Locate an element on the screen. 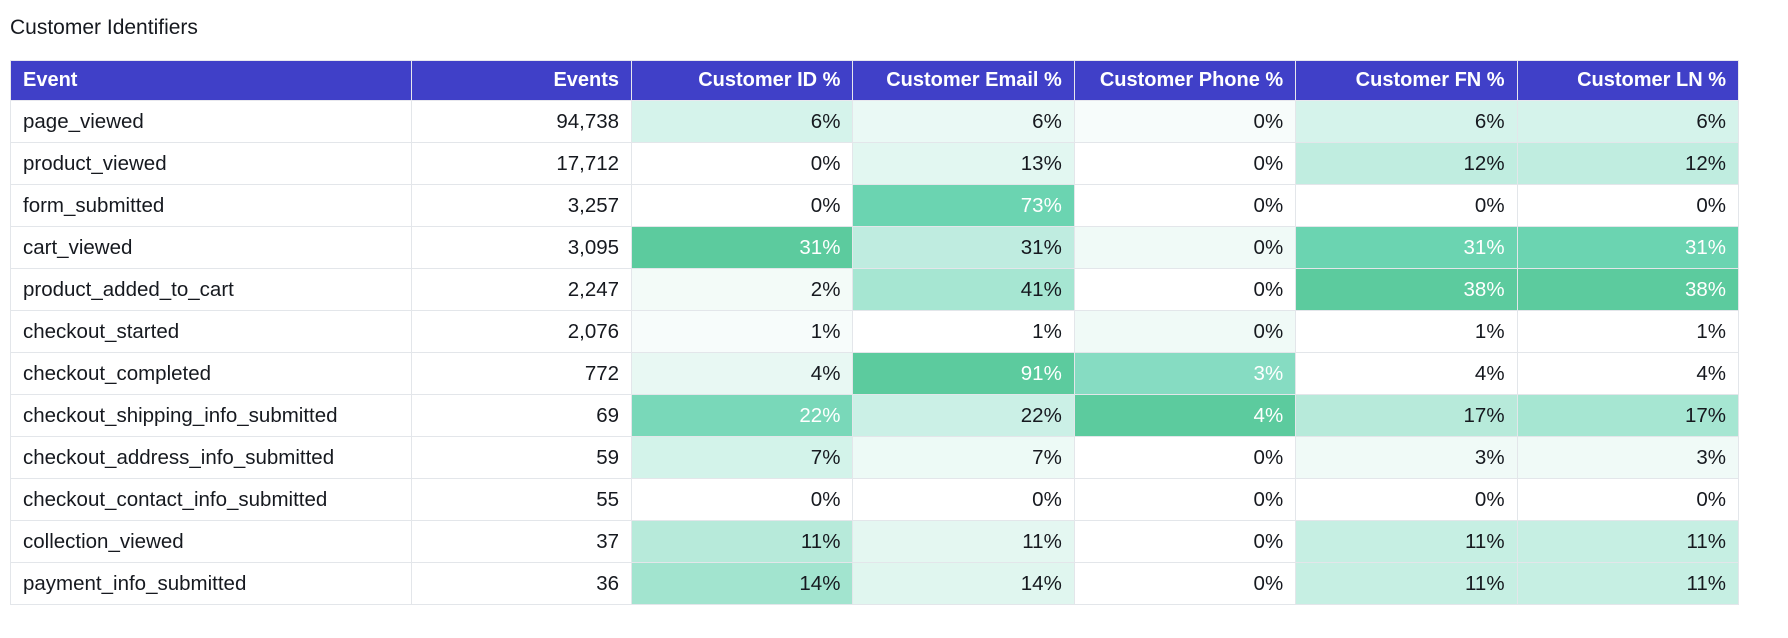 The width and height of the screenshot is (1788, 638). cell-customer-email-pct: 11% is located at coordinates (963, 541).